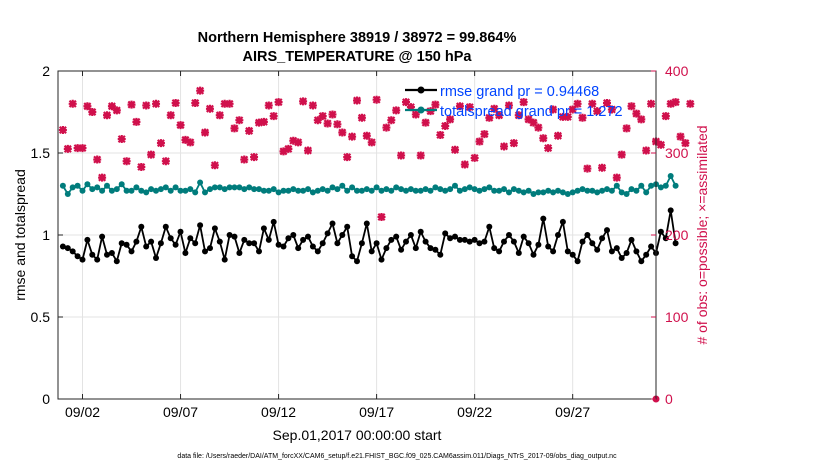 The width and height of the screenshot is (830, 470). Describe the element at coordinates (572, 412) in the screenshot. I see `x-tick-label: 09/27` at that location.